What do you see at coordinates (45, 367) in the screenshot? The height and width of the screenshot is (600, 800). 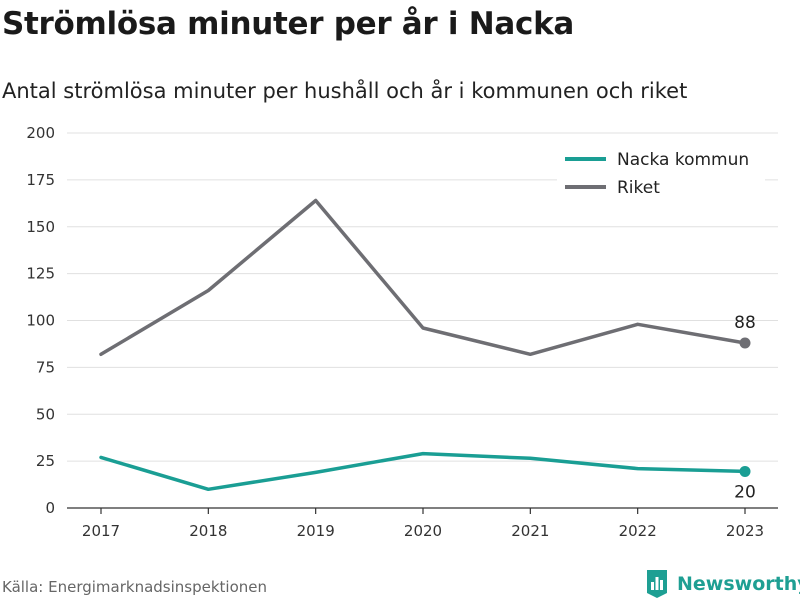 I see `y-tick-label-75: 75` at bounding box center [45, 367].